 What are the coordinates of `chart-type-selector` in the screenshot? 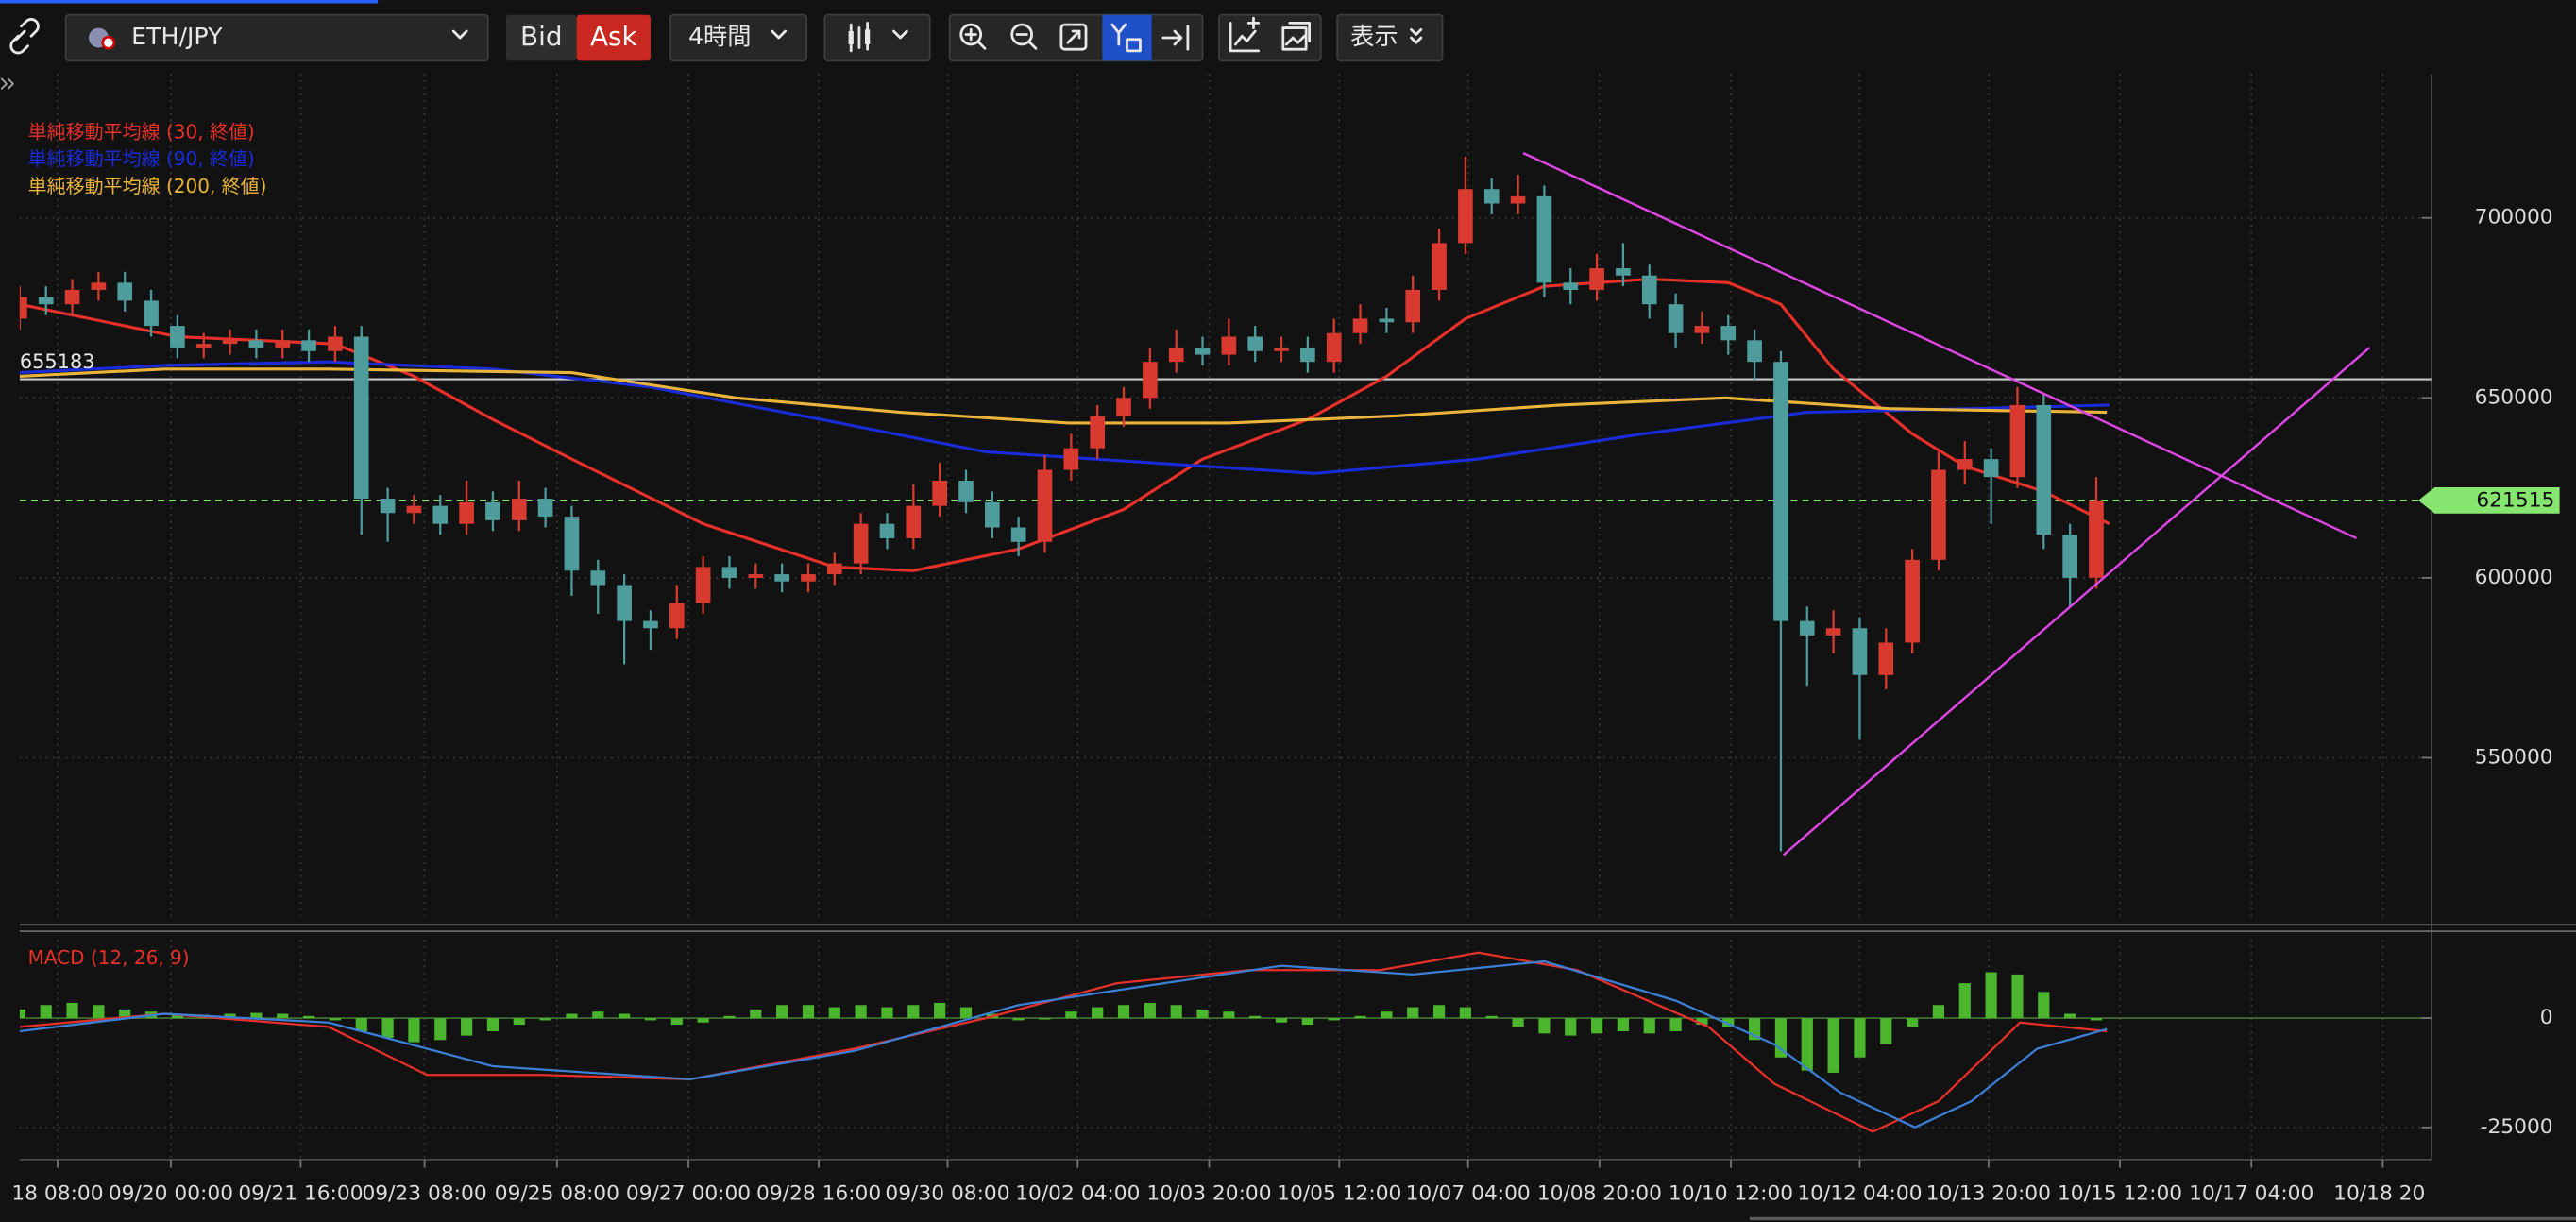 It's located at (877, 37).